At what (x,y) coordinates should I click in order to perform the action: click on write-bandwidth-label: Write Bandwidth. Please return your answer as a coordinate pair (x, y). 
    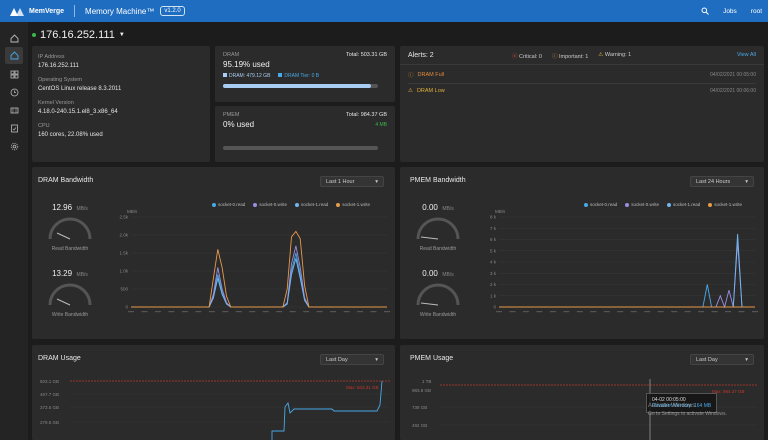
    Looking at the image, I should click on (70, 315).